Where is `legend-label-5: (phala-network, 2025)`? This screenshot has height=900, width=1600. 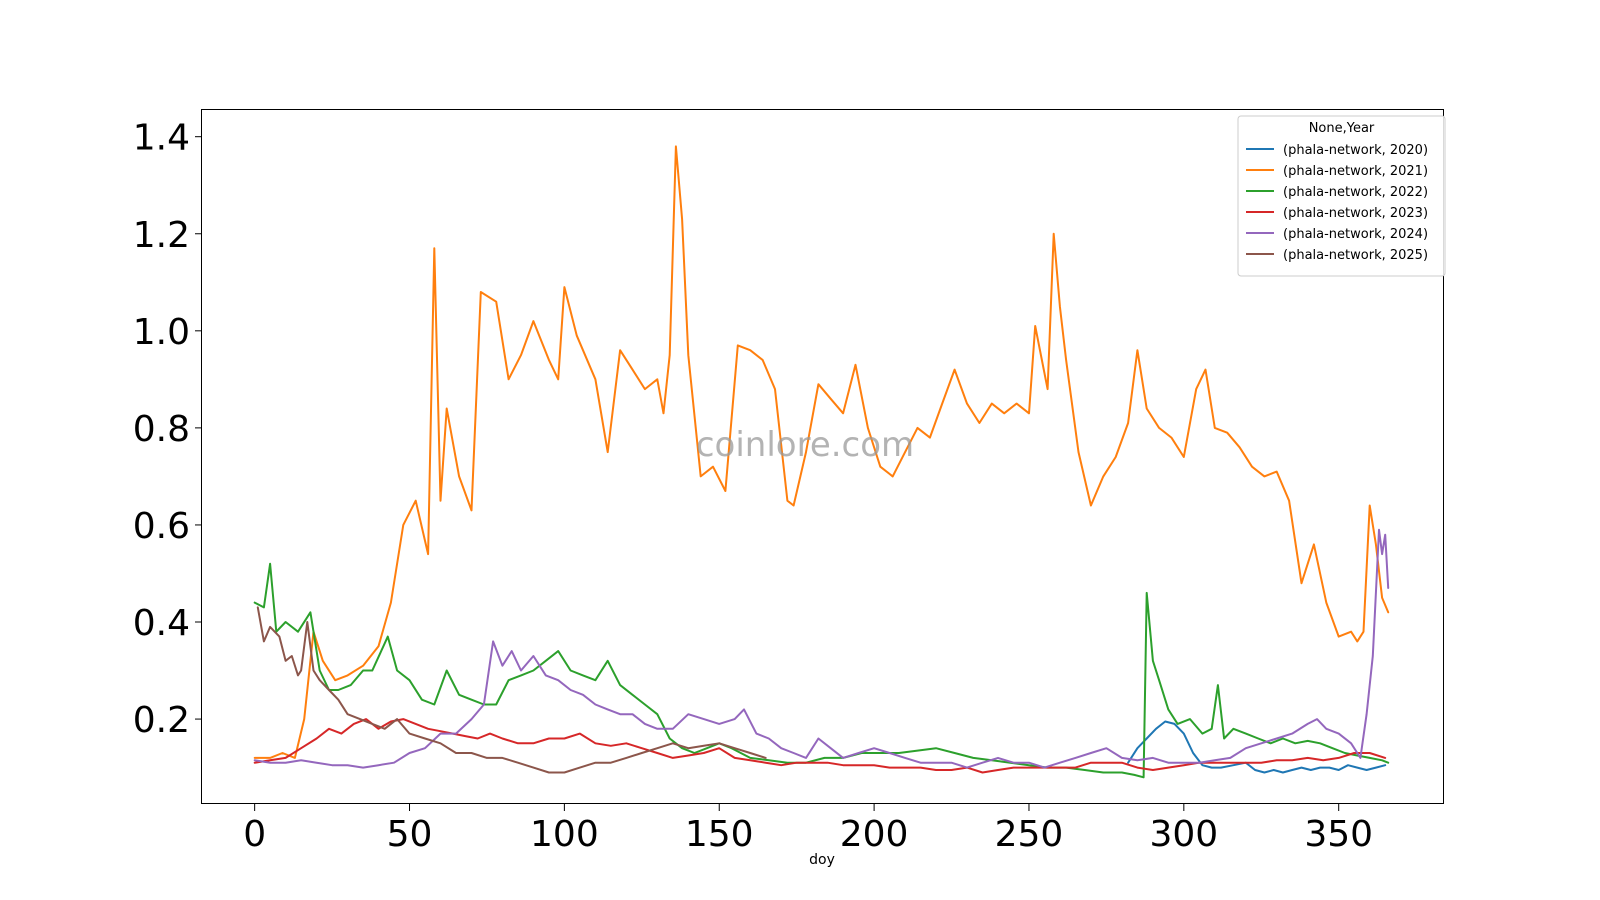 legend-label-5: (phala-network, 2025) is located at coordinates (1355, 255).